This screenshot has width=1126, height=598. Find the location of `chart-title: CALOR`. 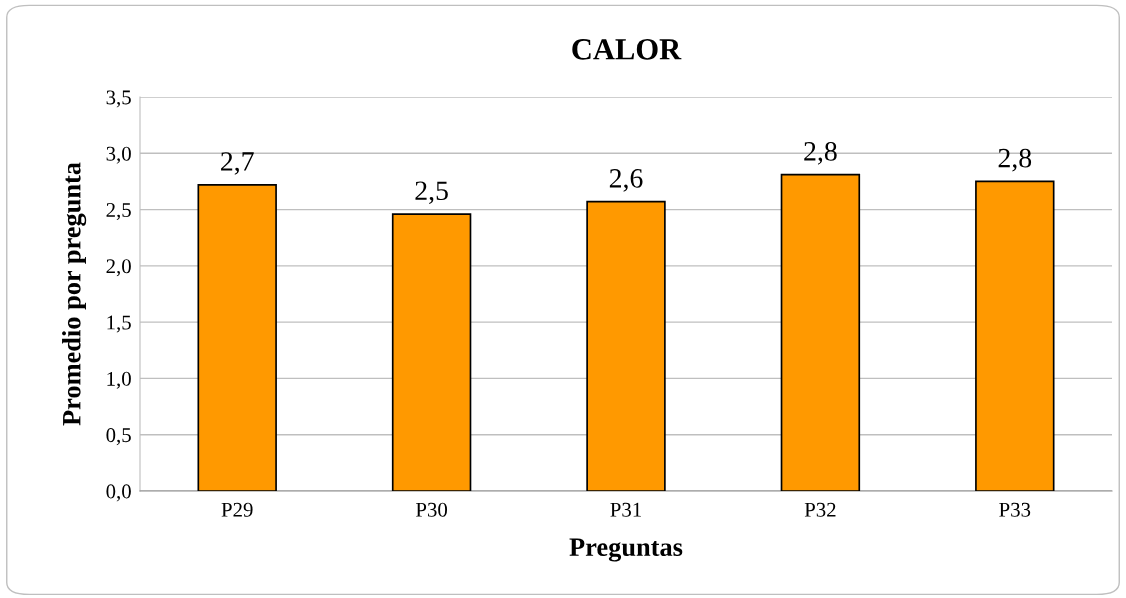

chart-title: CALOR is located at coordinates (627, 49).